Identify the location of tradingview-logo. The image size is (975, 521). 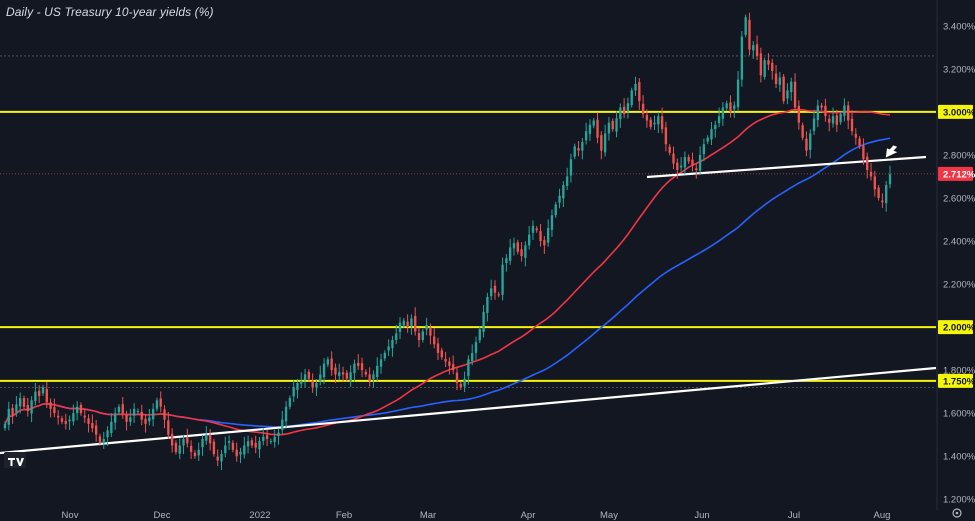
(15, 460).